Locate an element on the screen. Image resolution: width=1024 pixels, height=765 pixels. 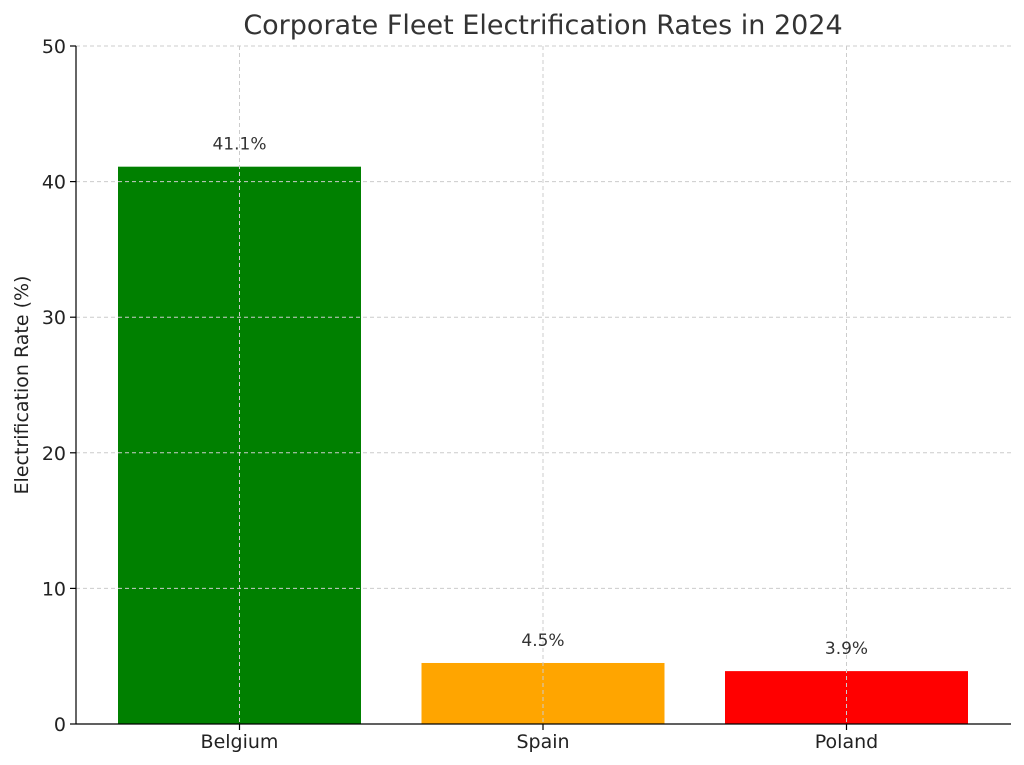
x-tick-label-spain: Spain is located at coordinates (542, 742).